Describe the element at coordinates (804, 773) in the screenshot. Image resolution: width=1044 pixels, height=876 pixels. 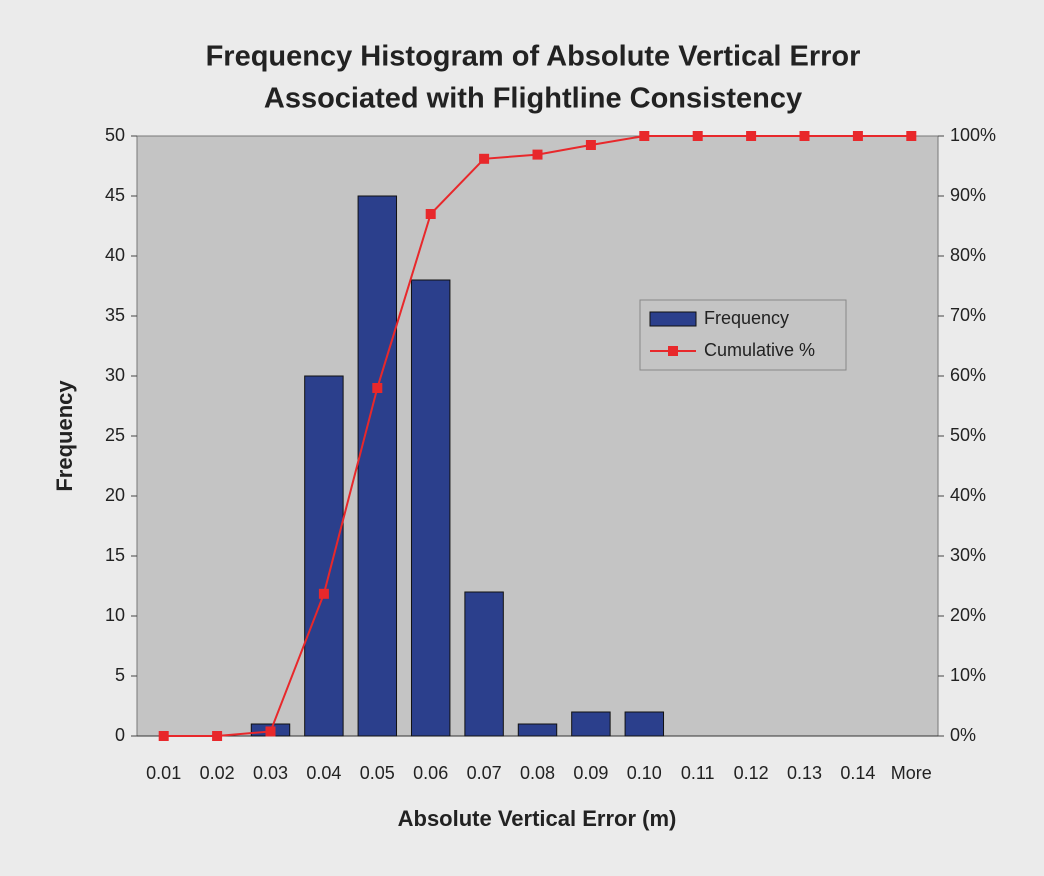
I see `x-tick-label: 0.13` at that location.